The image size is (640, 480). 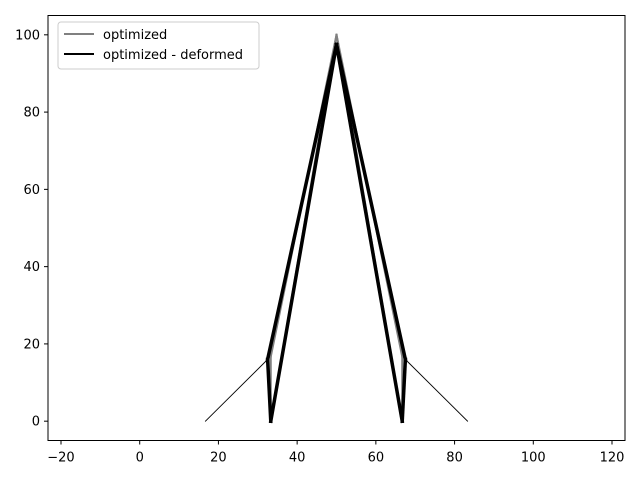 What do you see at coordinates (135, 35) in the screenshot?
I see `legend-label-optimized: optimized` at bounding box center [135, 35].